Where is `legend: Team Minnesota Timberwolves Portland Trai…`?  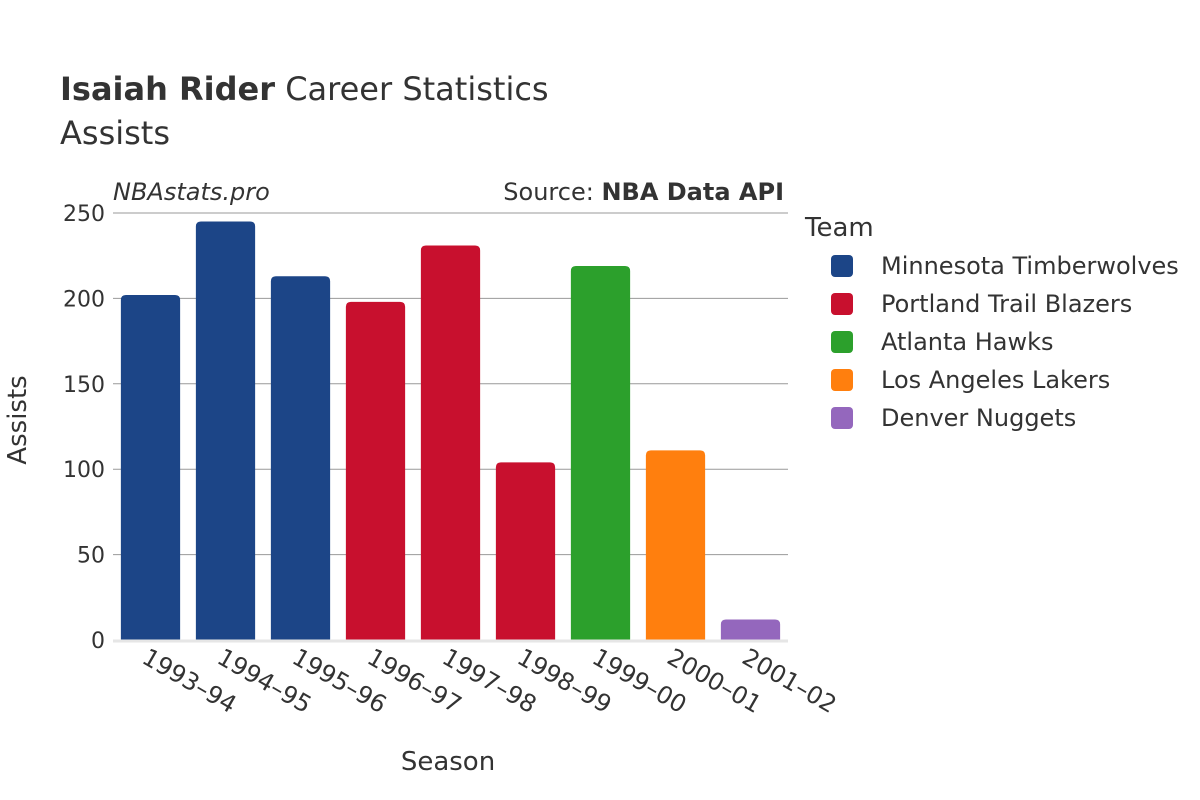
legend: Team Minnesota Timberwolves Portland Trai… is located at coordinates (991, 322).